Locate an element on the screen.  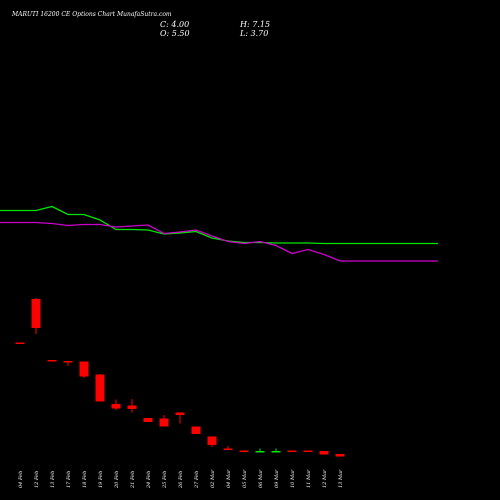
x-tick-label: 06 Mar is located at coordinates (261, 478).